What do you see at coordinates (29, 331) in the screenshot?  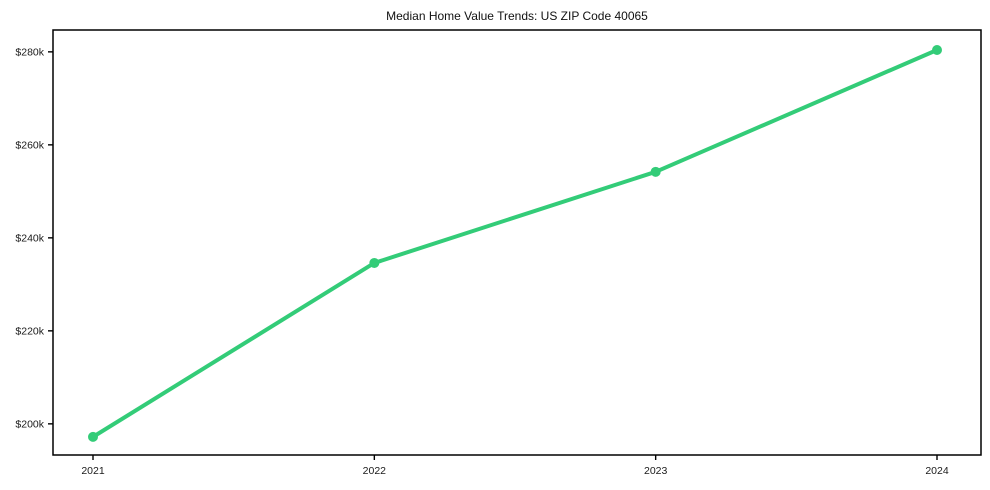 I see `y-tick-label: $220k` at bounding box center [29, 331].